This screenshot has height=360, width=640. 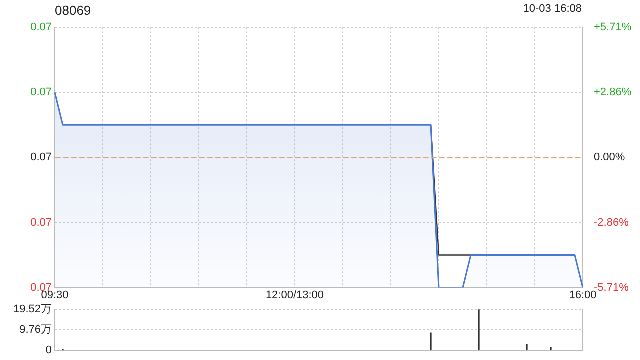 I want to click on x-tick-label: 12:00/13:00, so click(x=295, y=295).